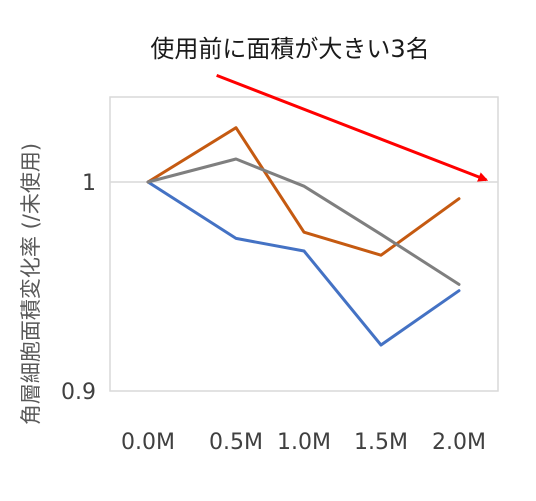 The width and height of the screenshot is (536, 501). What do you see at coordinates (459, 442) in the screenshot?
I see `x-tick-label: 2.0M` at bounding box center [459, 442].